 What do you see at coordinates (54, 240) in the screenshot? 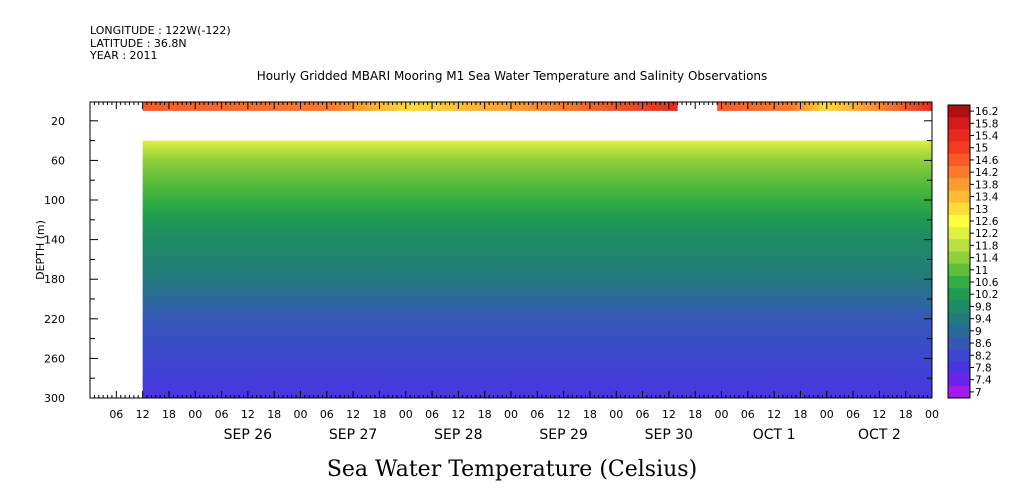
I see `y-tick-label: 140` at bounding box center [54, 240].